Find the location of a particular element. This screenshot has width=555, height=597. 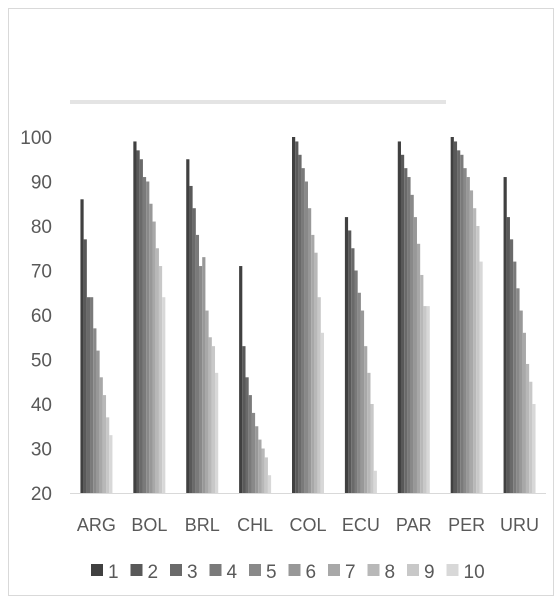

legend-label: 2 is located at coordinates (153, 572).